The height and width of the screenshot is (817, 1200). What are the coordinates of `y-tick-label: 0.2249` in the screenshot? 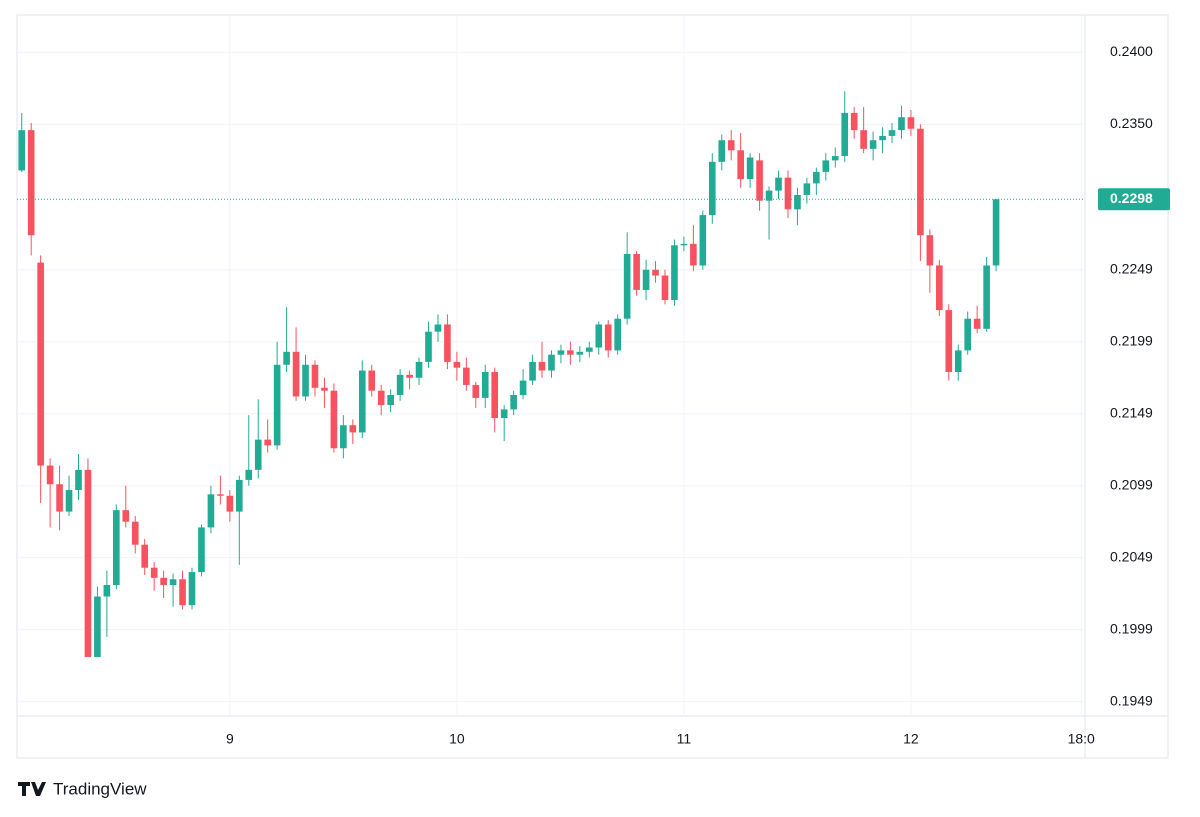 It's located at (1131, 268).